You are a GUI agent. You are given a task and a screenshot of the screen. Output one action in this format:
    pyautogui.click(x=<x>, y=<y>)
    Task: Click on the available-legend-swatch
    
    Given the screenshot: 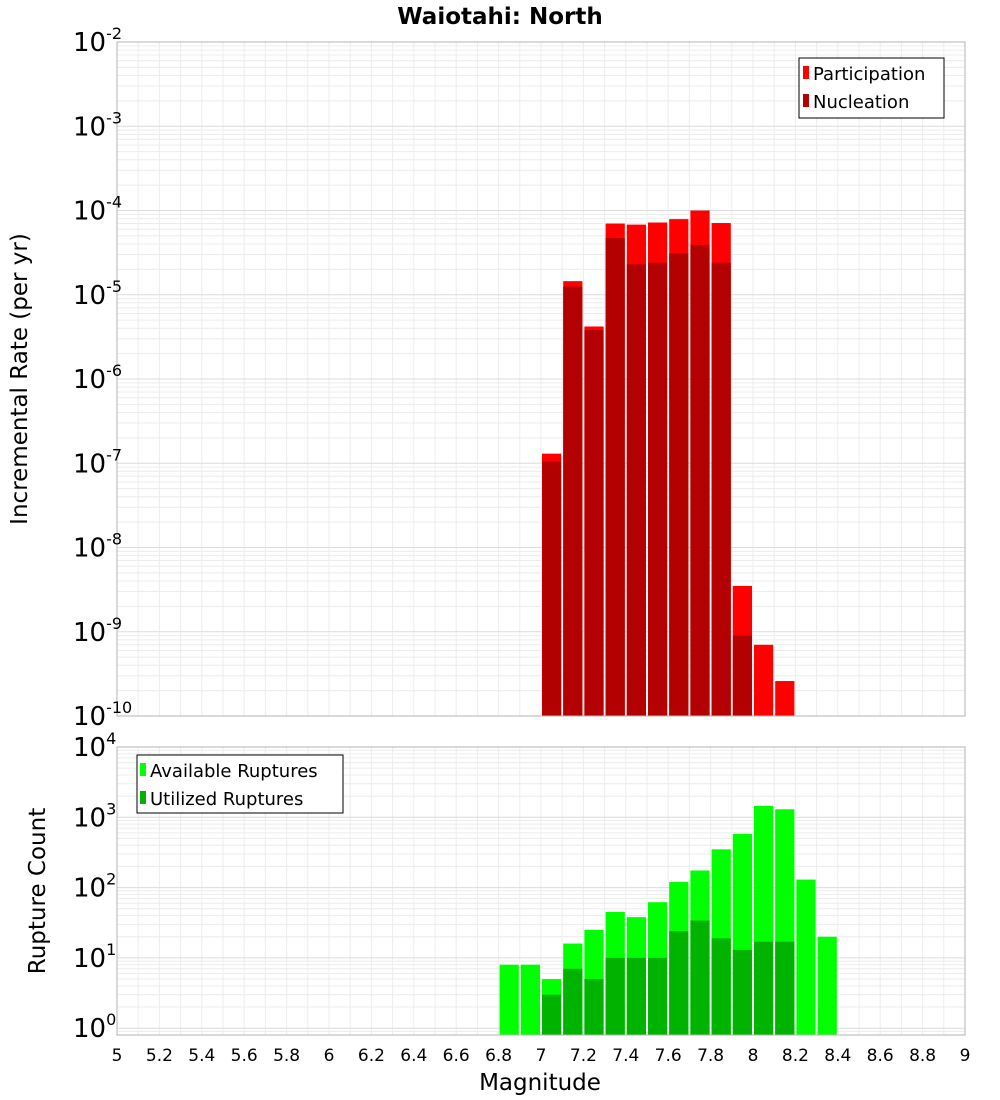 What is the action you would take?
    pyautogui.click(x=143, y=769)
    